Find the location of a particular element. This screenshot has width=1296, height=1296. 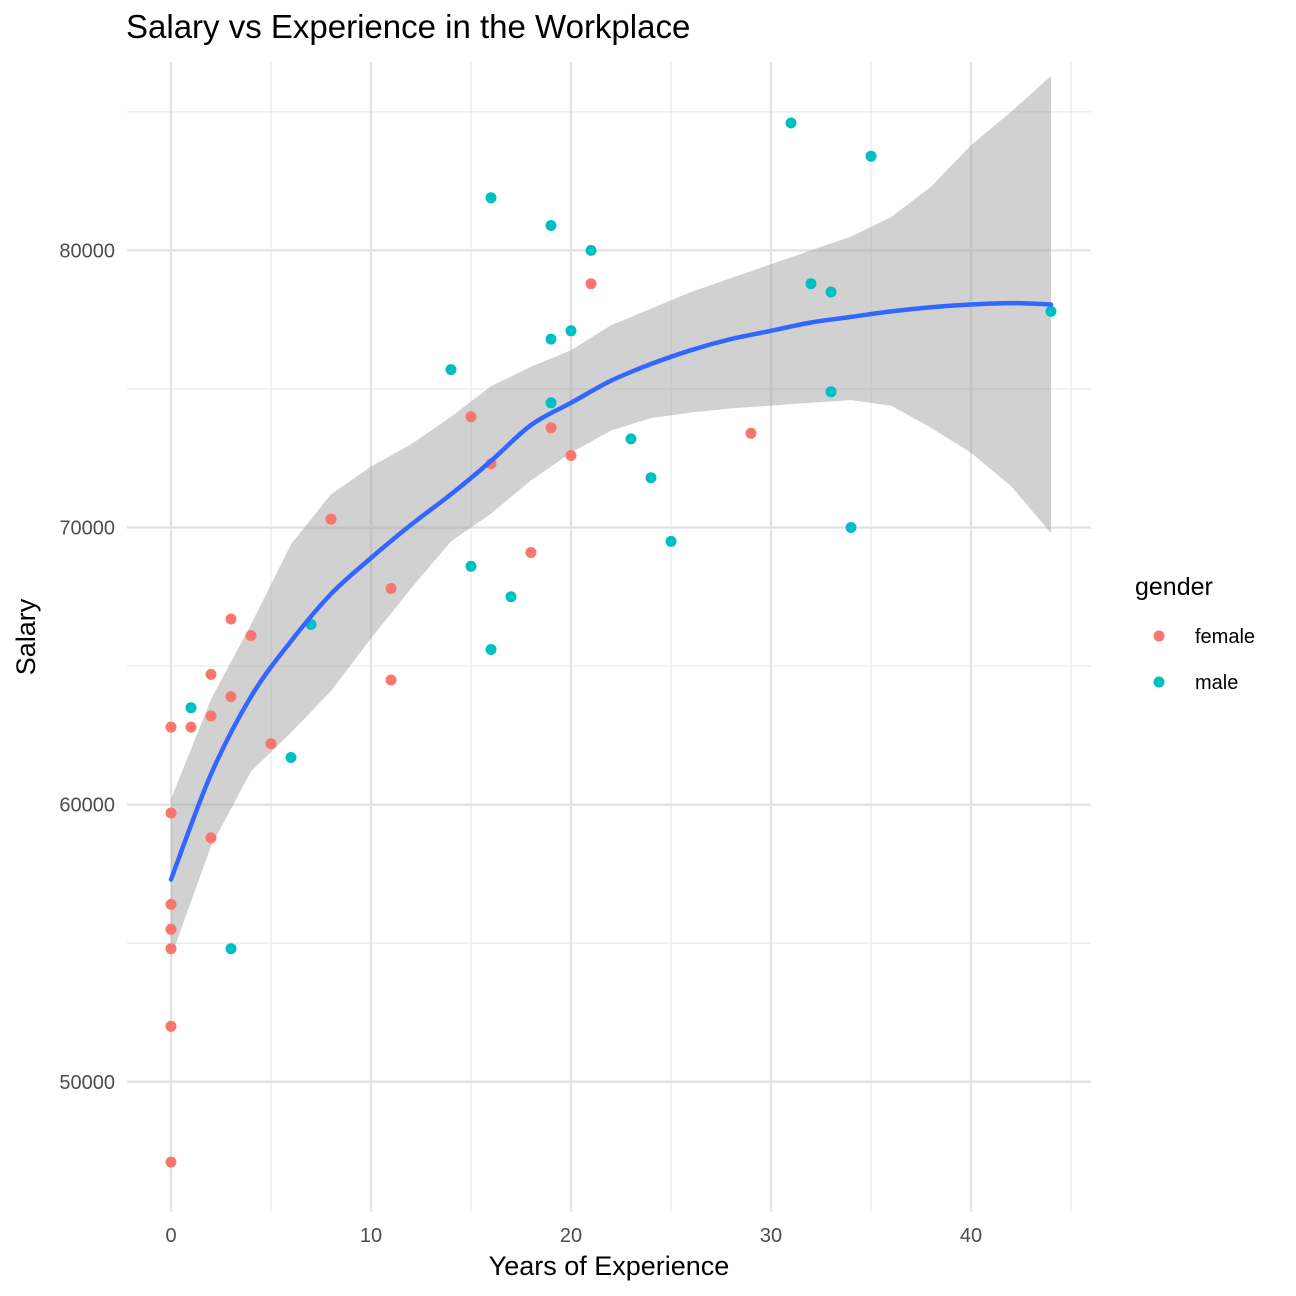

legend: gender female male is located at coordinates (1195, 633).